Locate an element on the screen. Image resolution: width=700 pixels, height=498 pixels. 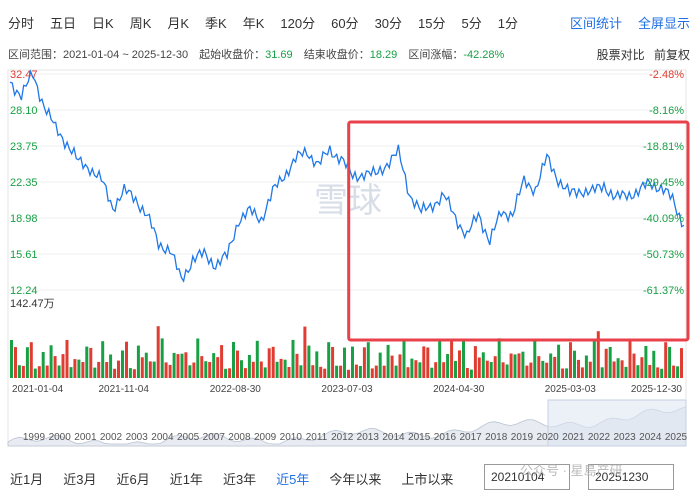
date-to-input: 20251230 is located at coordinates (631, 477).